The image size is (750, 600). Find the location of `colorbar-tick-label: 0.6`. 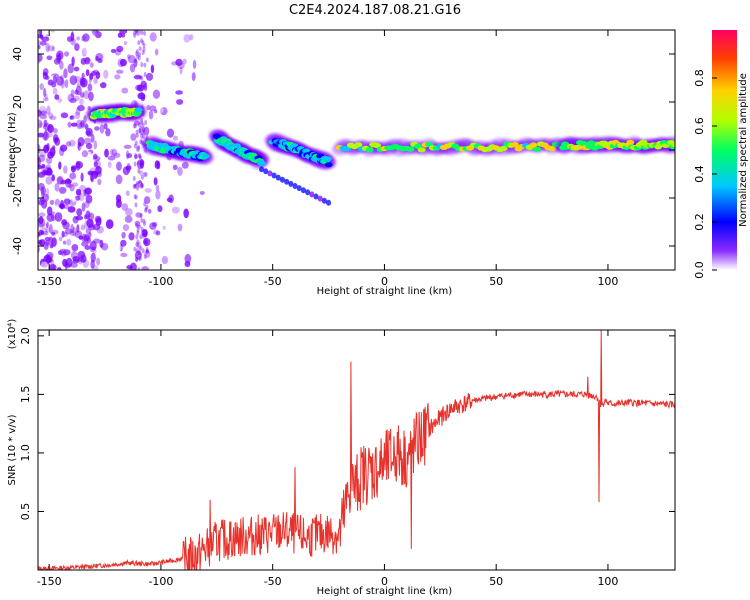

colorbar-tick-label: 0.6 is located at coordinates (699, 126).